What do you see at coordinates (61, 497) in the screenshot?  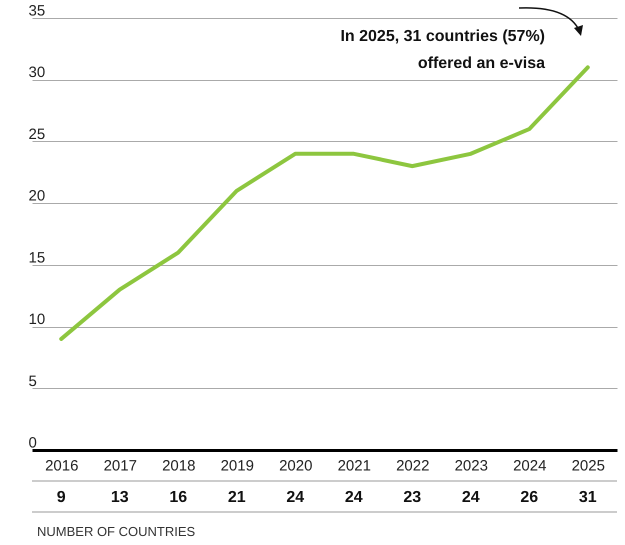 I see `data-label: 9` at bounding box center [61, 497].